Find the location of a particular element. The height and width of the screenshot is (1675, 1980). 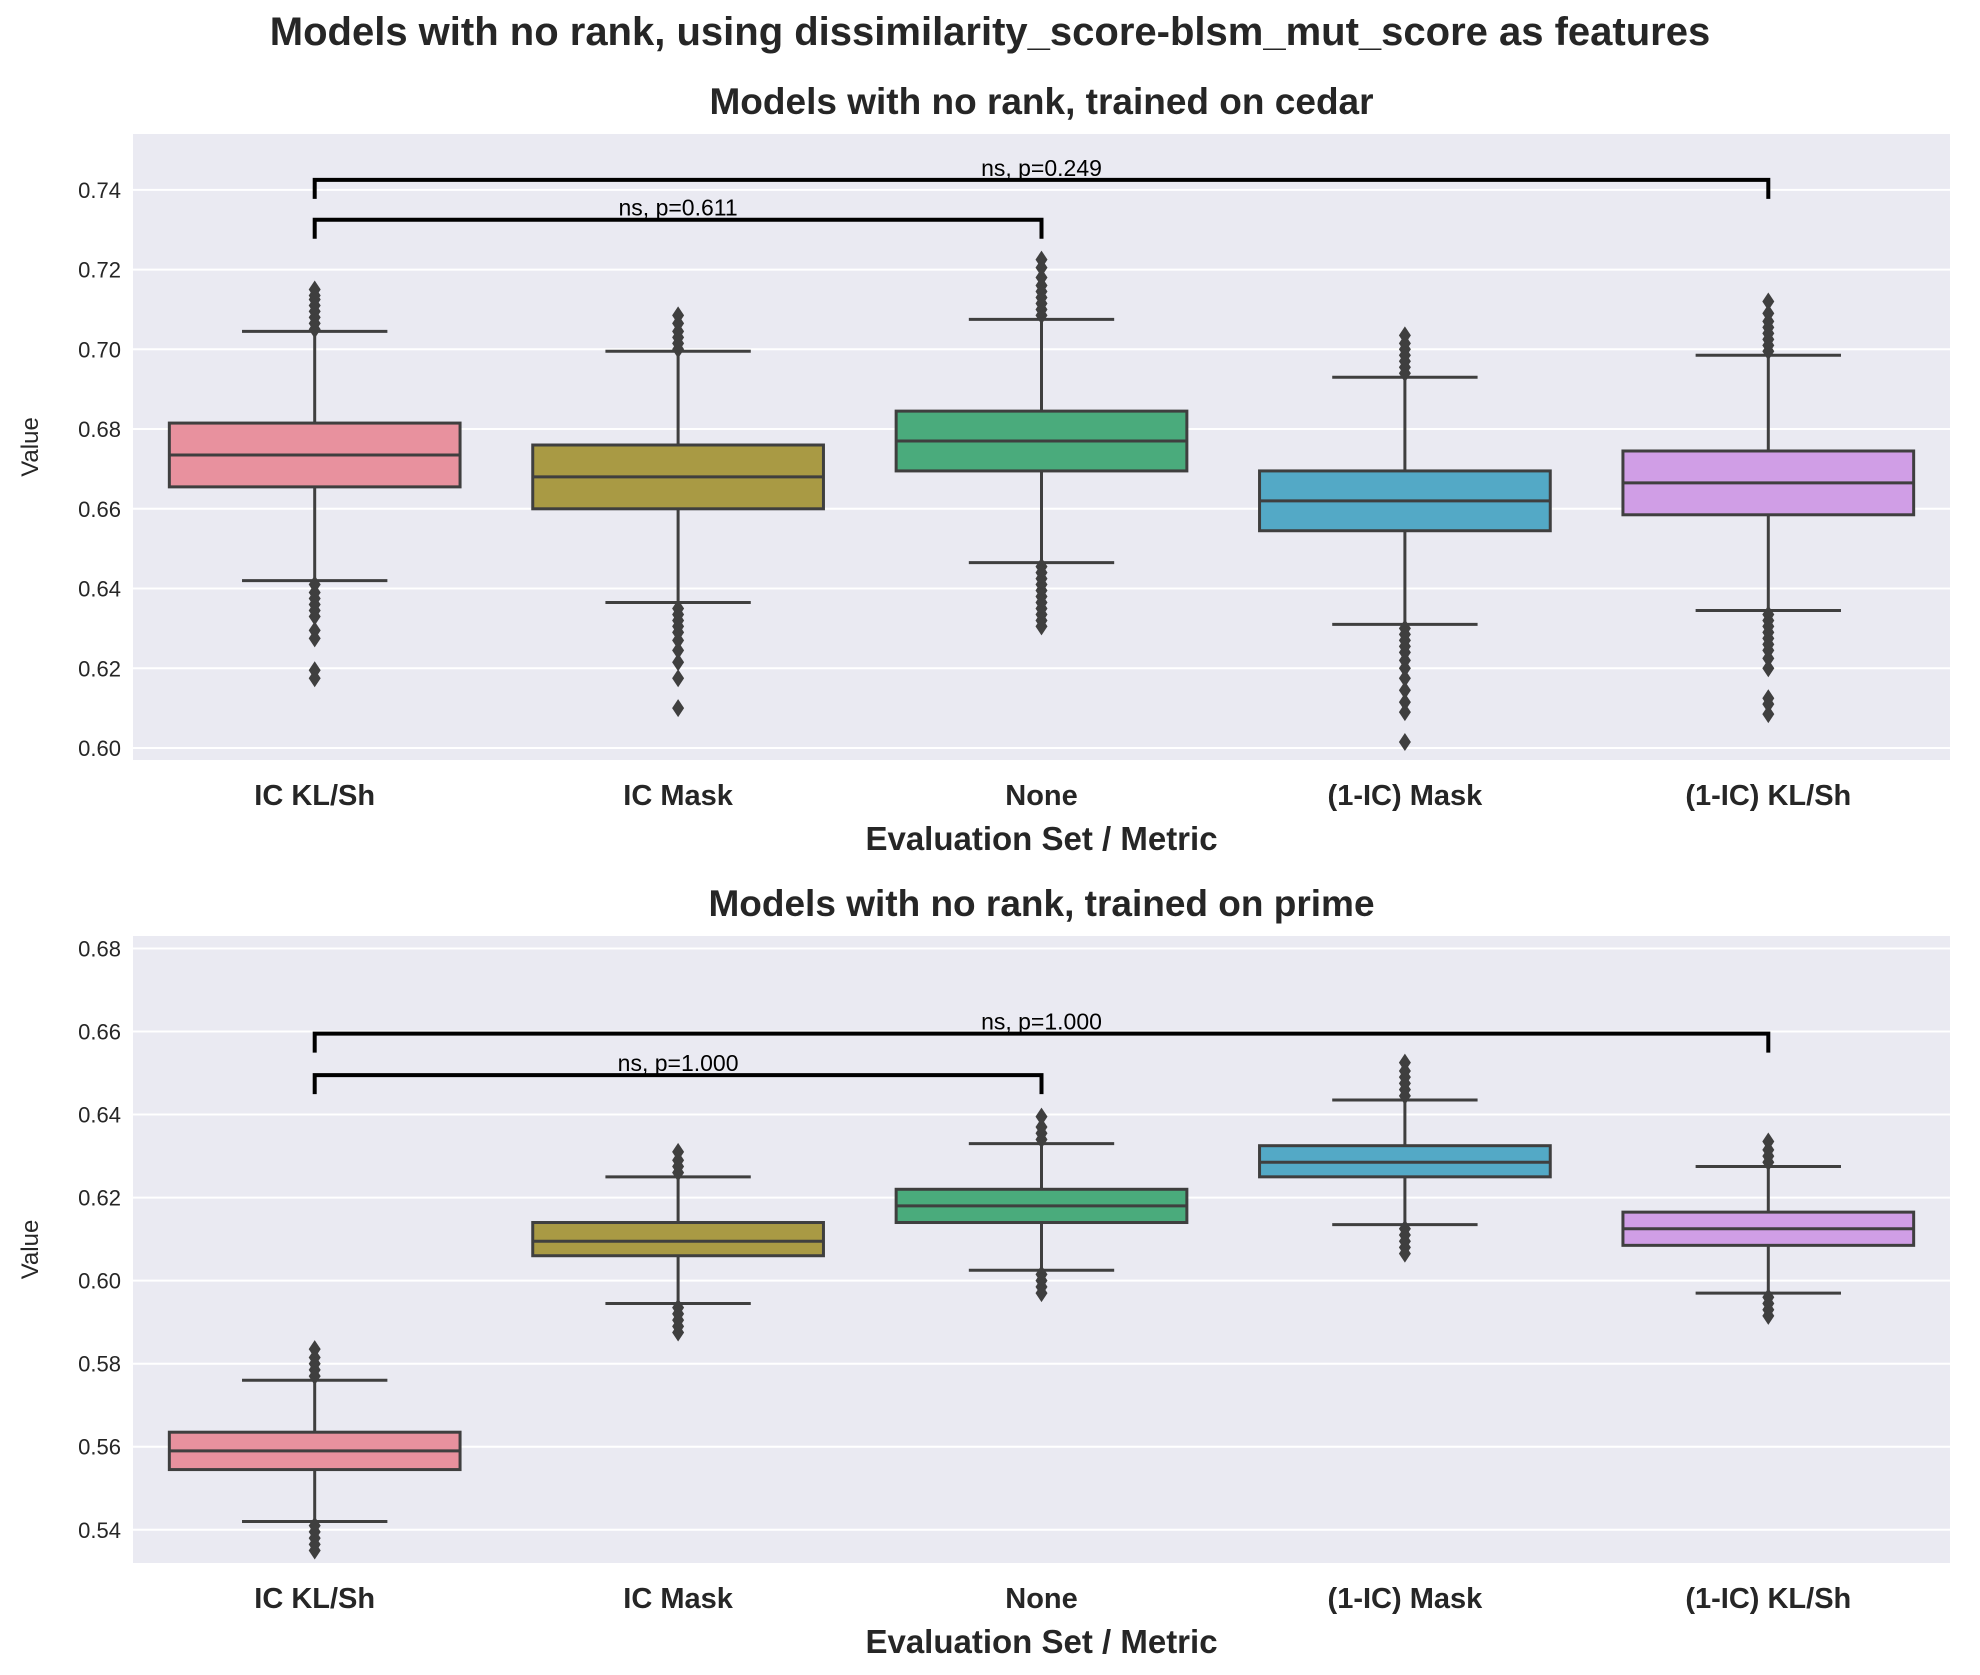

panel-title: Models with no rank, trained on cedar is located at coordinates (1041, 101).